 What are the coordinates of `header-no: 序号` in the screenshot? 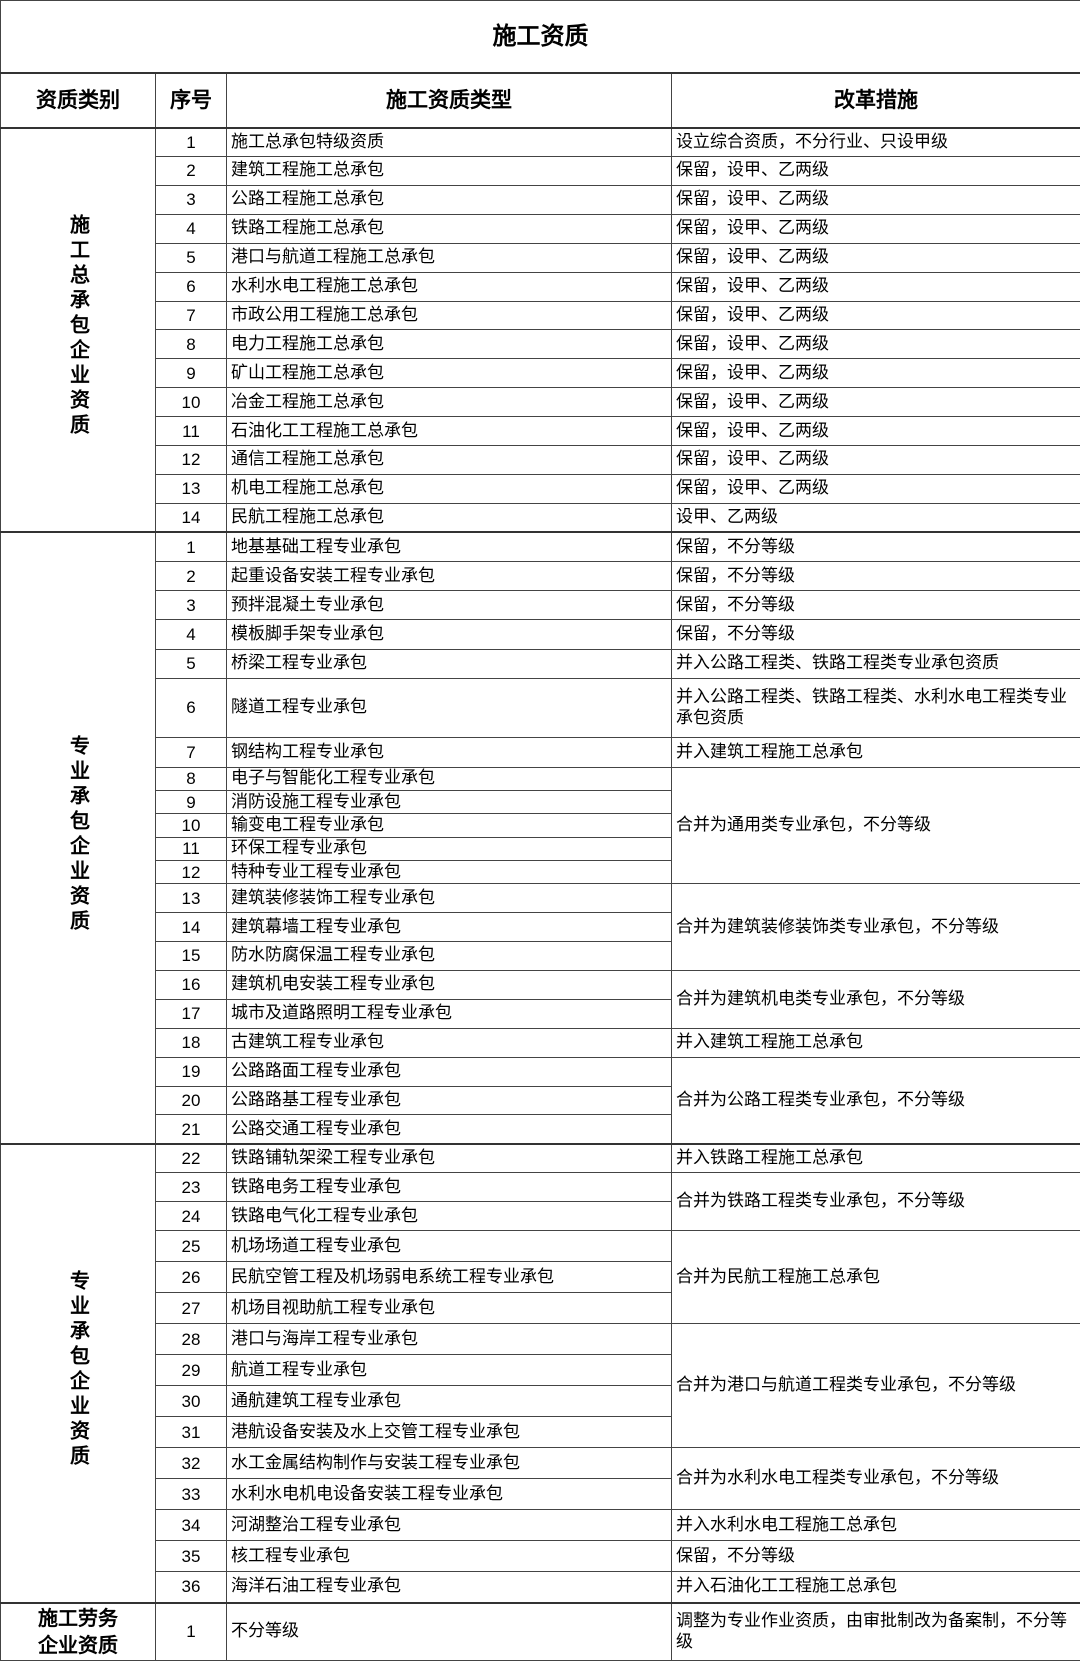 It's located at (191, 100).